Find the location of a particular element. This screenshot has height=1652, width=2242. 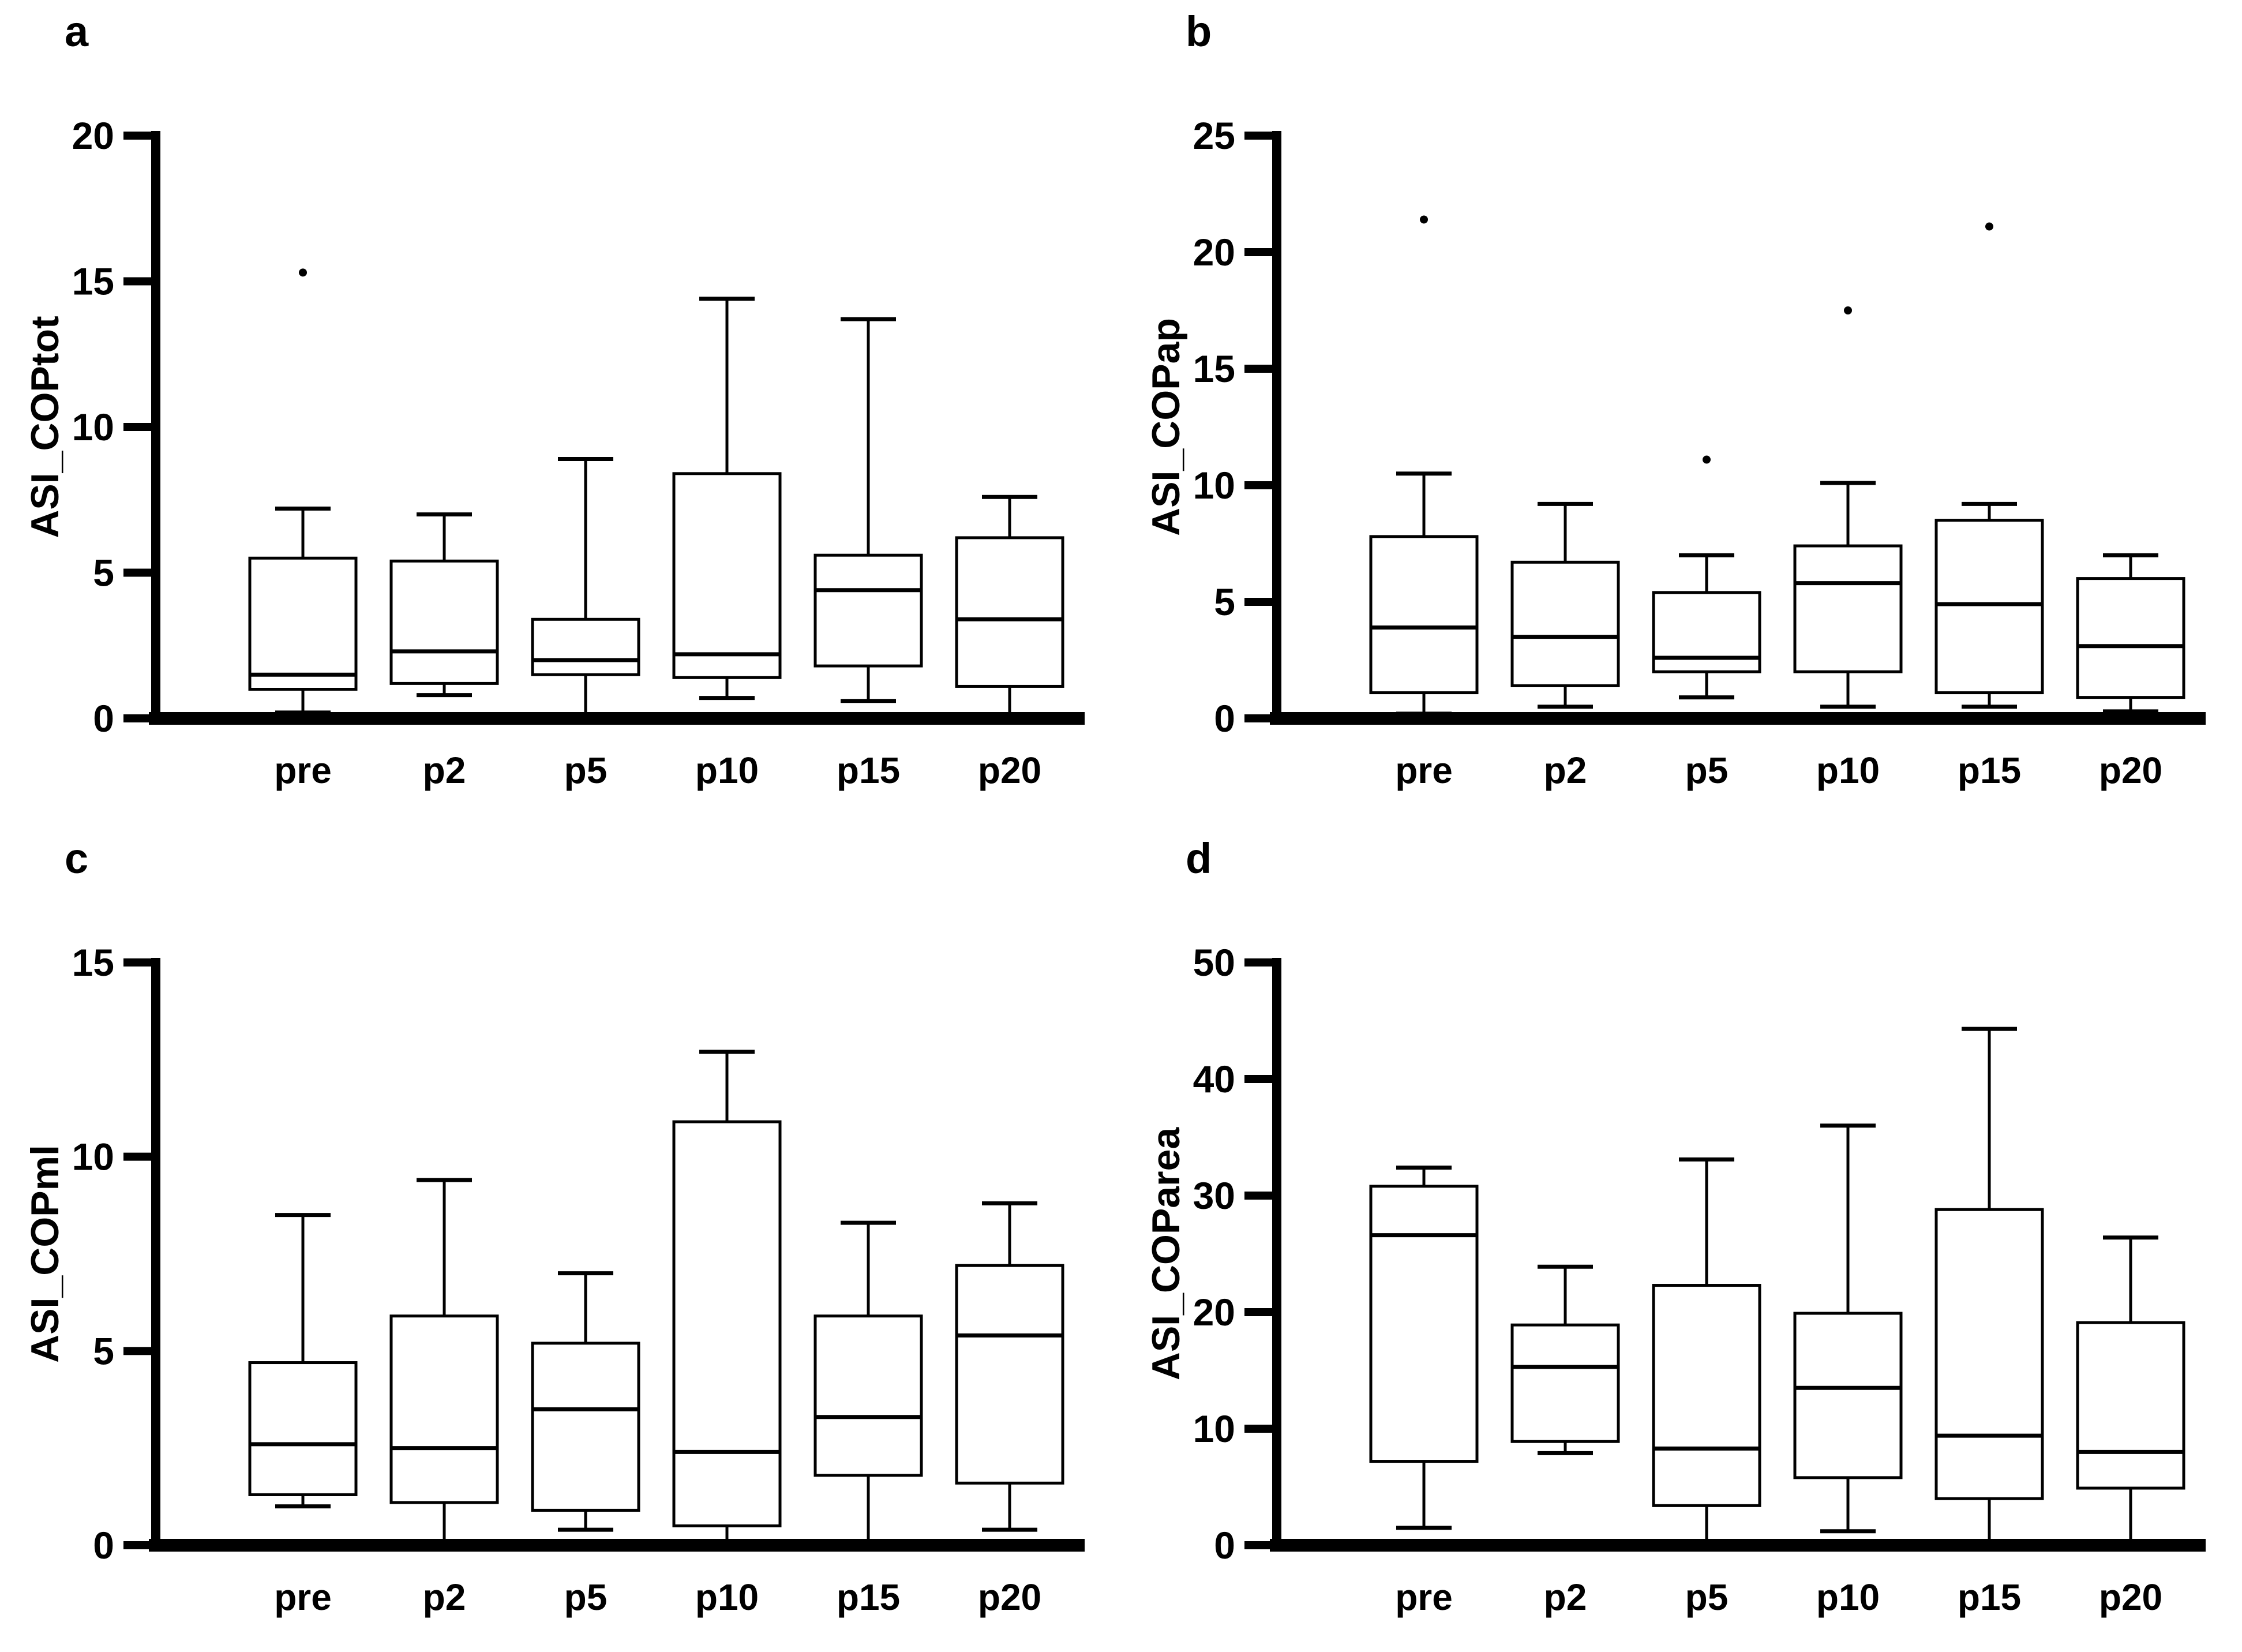

panel-letter-b: b is located at coordinates (1199, 31).